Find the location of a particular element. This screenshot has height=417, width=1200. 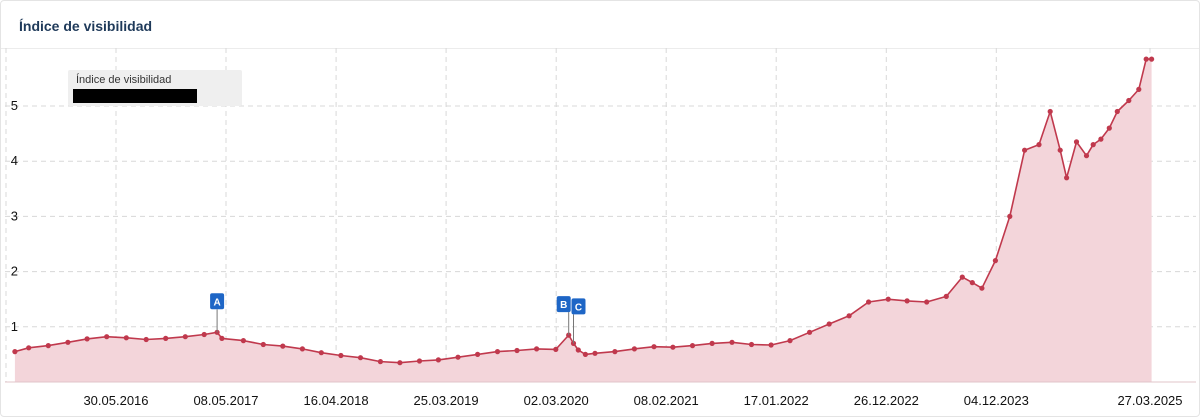

x-tick-label: 04.12.2023 is located at coordinates (996, 400).